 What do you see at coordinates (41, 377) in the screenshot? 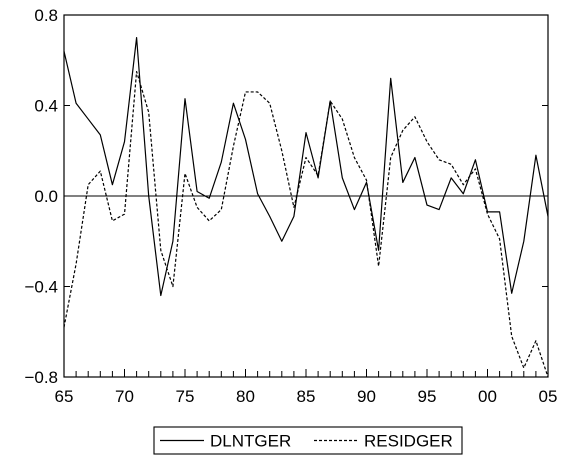
I see `y-tick-label: −0.8` at bounding box center [41, 377].